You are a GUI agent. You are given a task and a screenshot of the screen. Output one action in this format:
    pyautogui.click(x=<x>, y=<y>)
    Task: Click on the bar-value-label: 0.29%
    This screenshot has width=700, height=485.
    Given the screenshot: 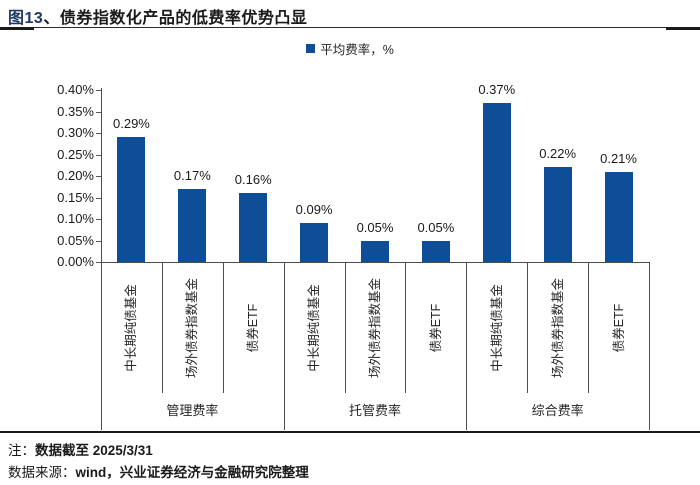 What is the action you would take?
    pyautogui.click(x=131, y=124)
    